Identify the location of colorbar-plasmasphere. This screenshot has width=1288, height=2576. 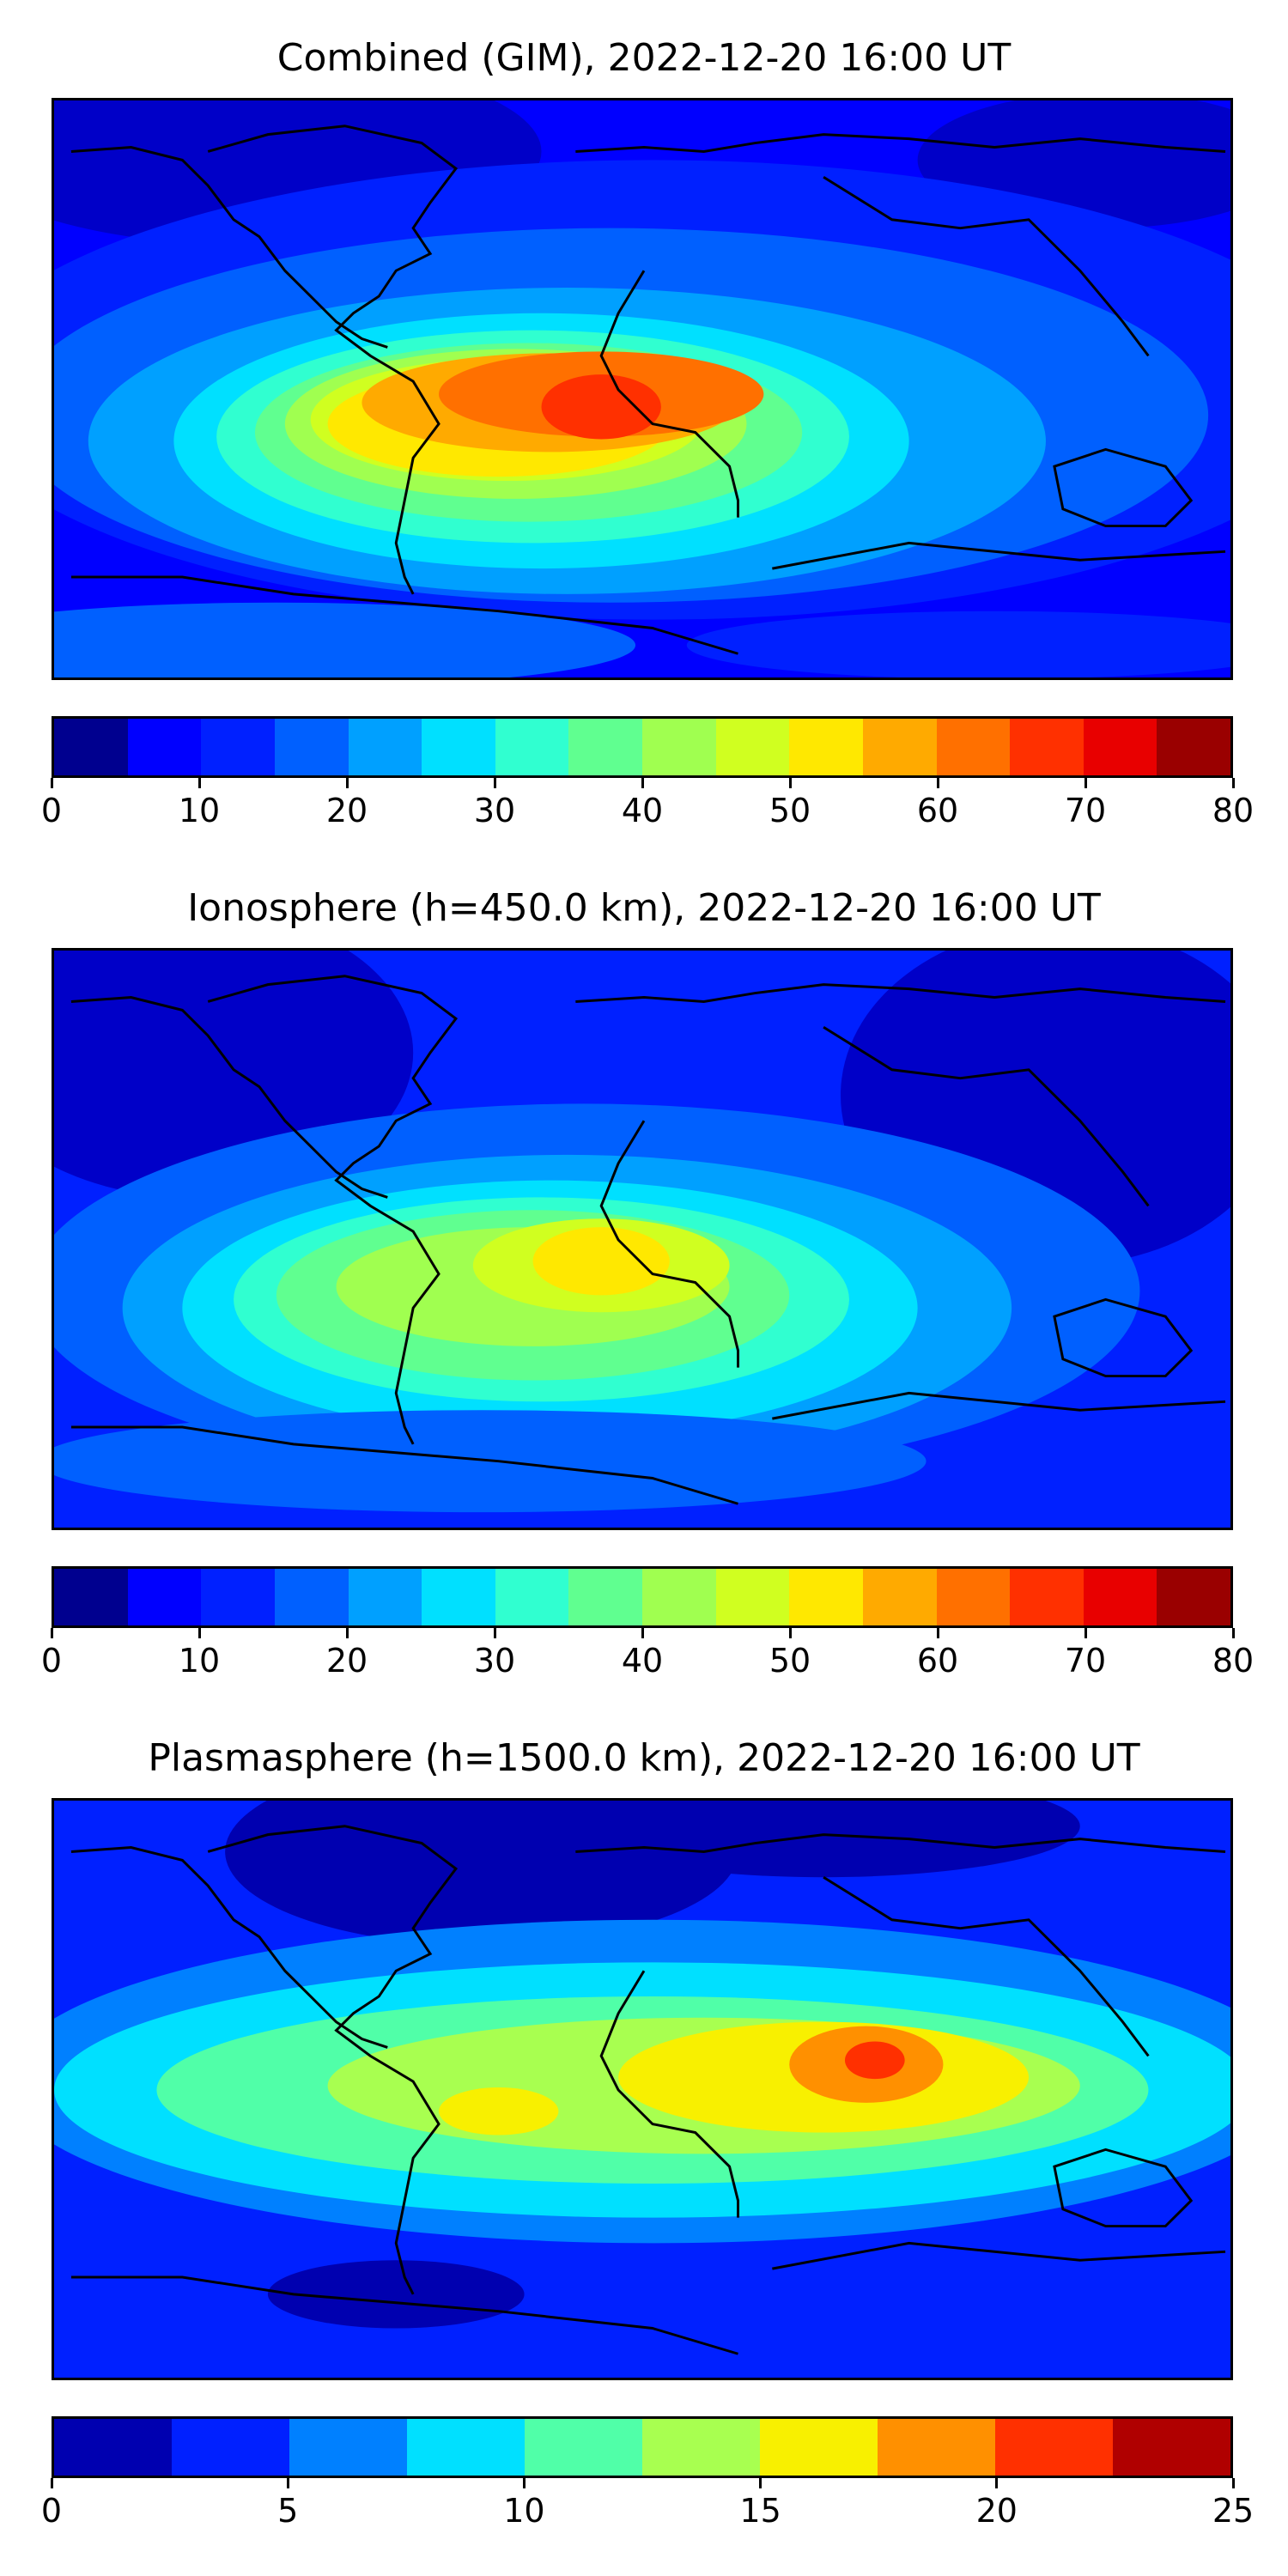
(642, 2447).